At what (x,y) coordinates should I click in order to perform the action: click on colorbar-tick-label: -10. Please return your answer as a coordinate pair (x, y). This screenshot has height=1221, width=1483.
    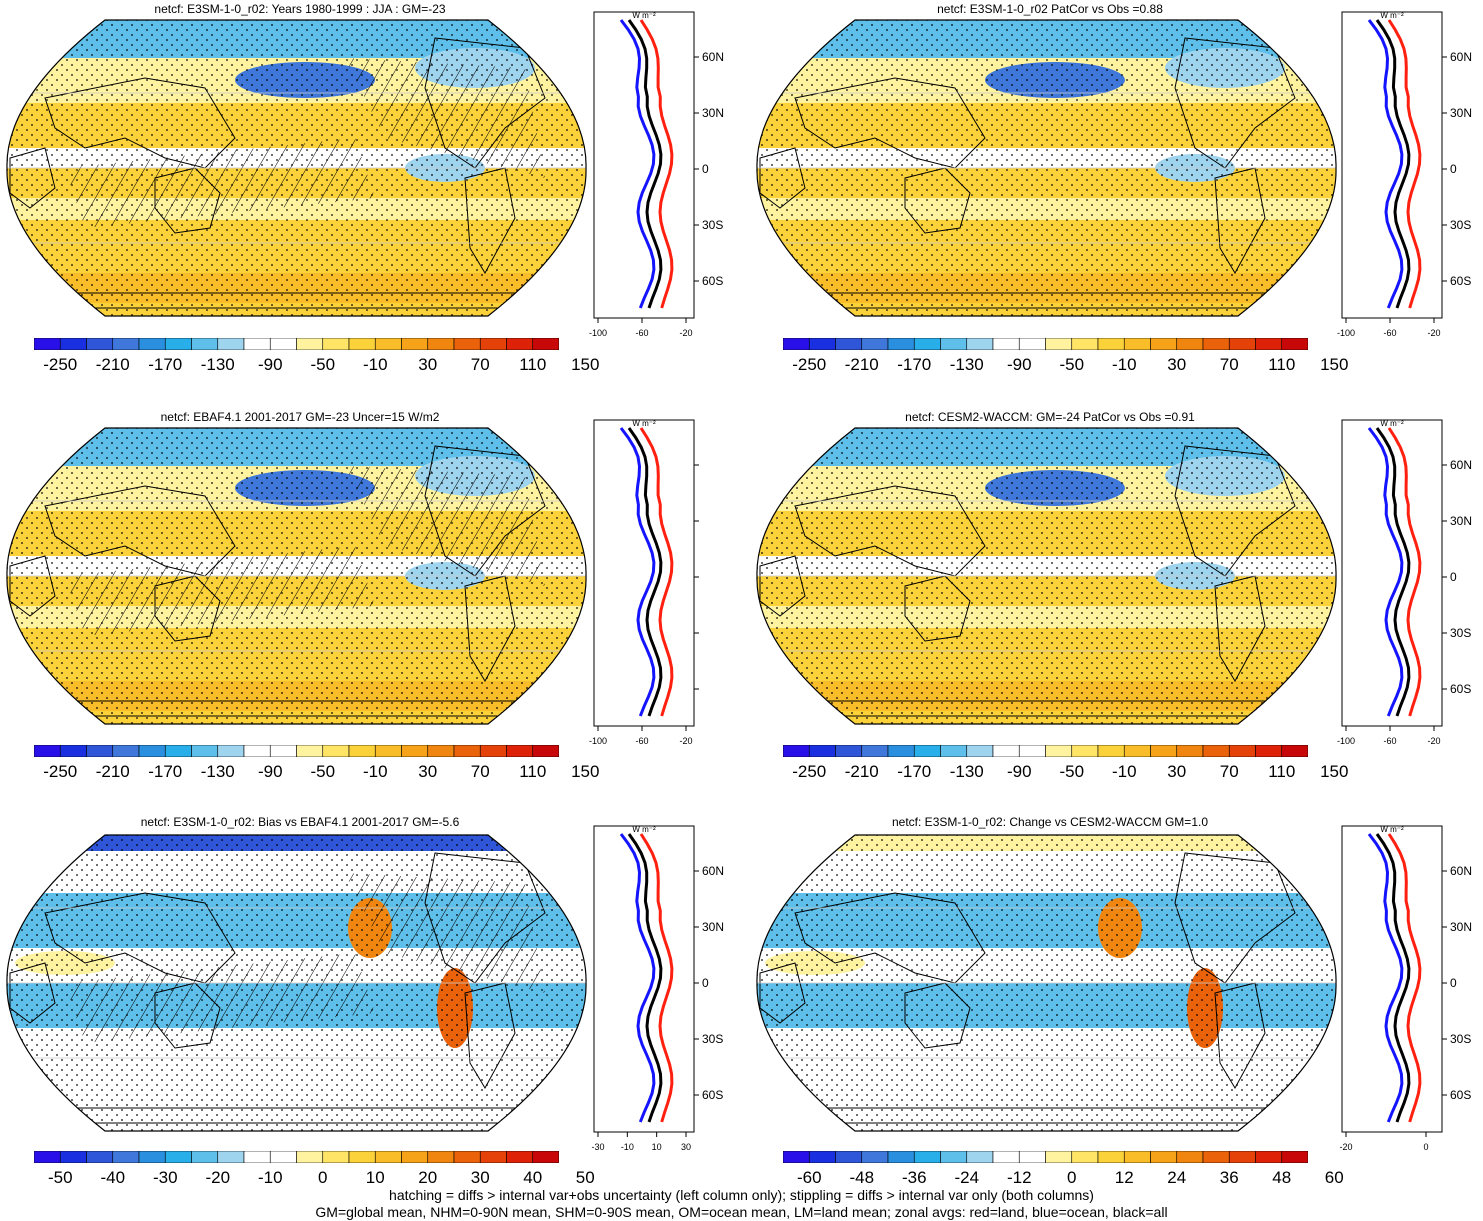
    Looking at the image, I should click on (270, 1177).